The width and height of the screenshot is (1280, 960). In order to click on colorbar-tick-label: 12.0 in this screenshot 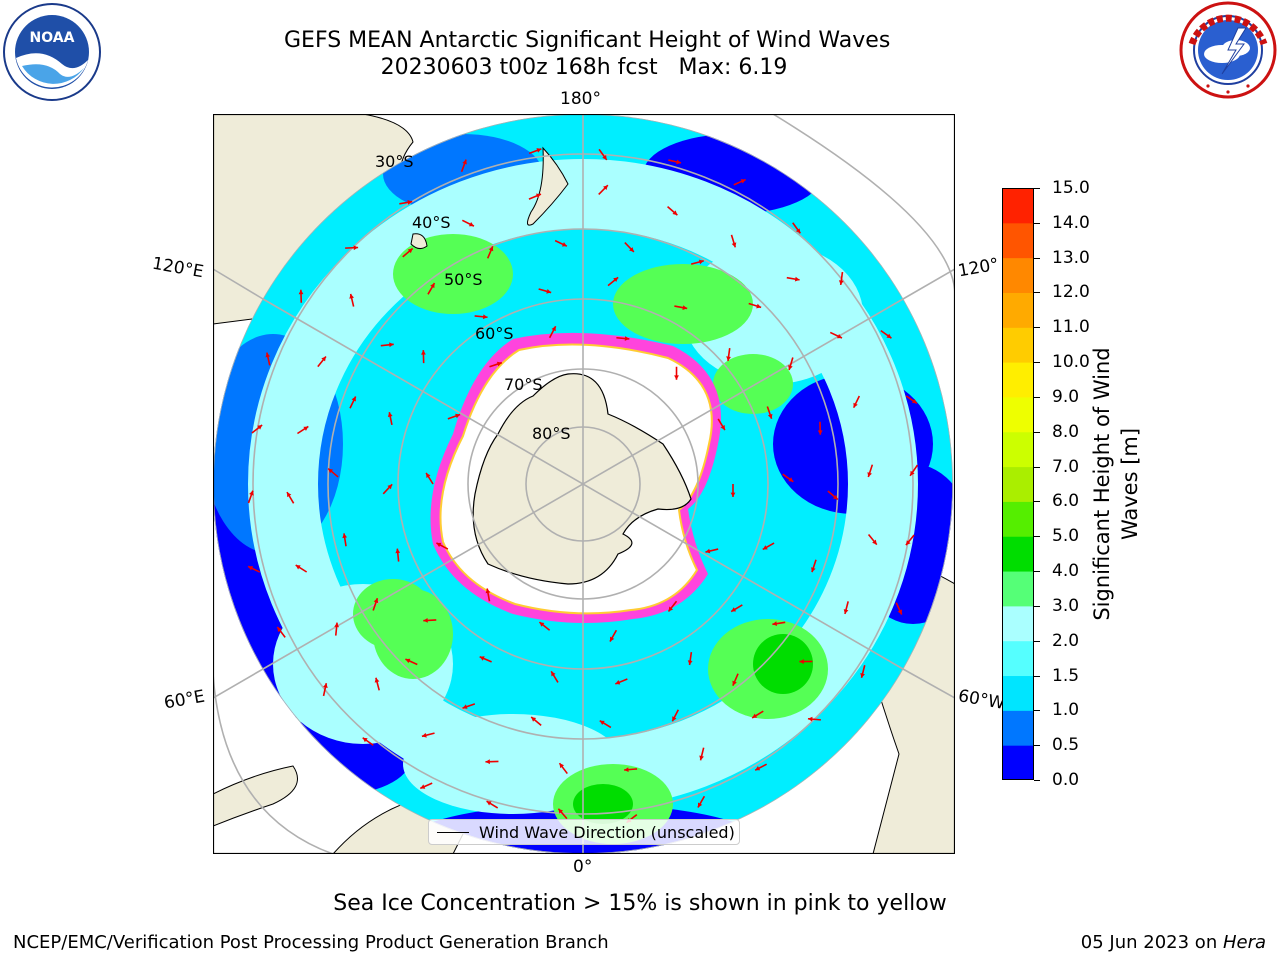, I will do `click(1071, 292)`.